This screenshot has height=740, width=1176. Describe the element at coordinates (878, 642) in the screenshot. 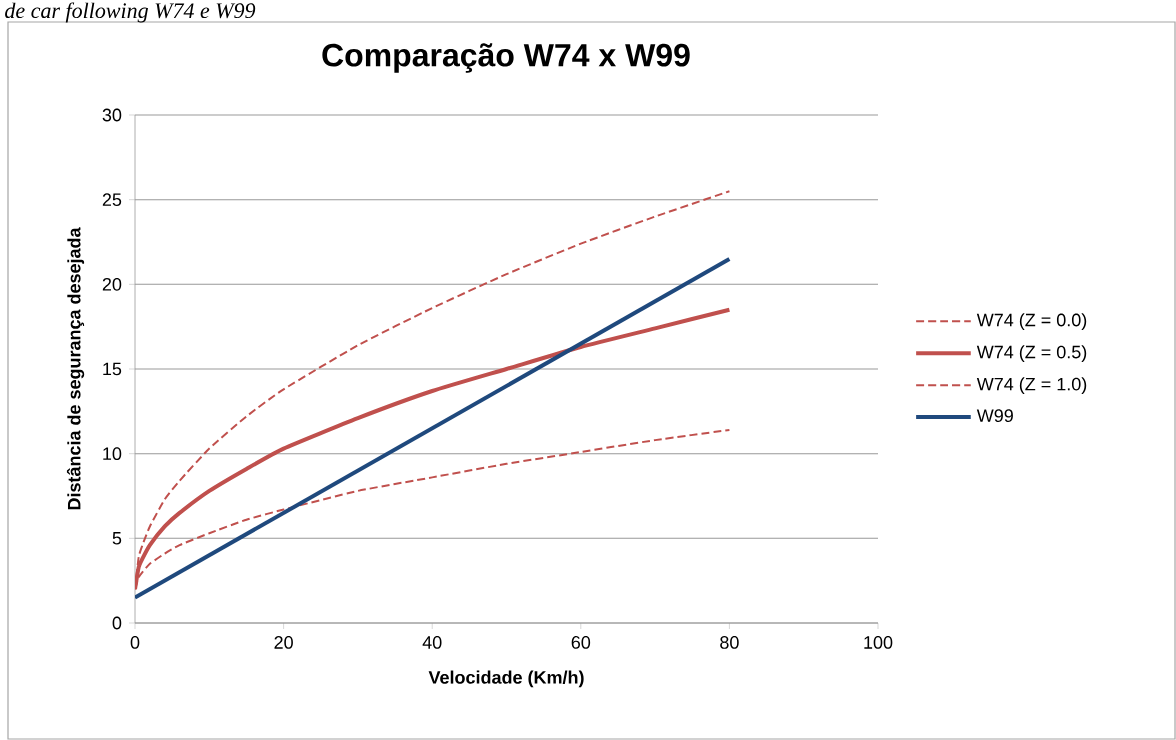

I see `x-tick-label: 100` at that location.